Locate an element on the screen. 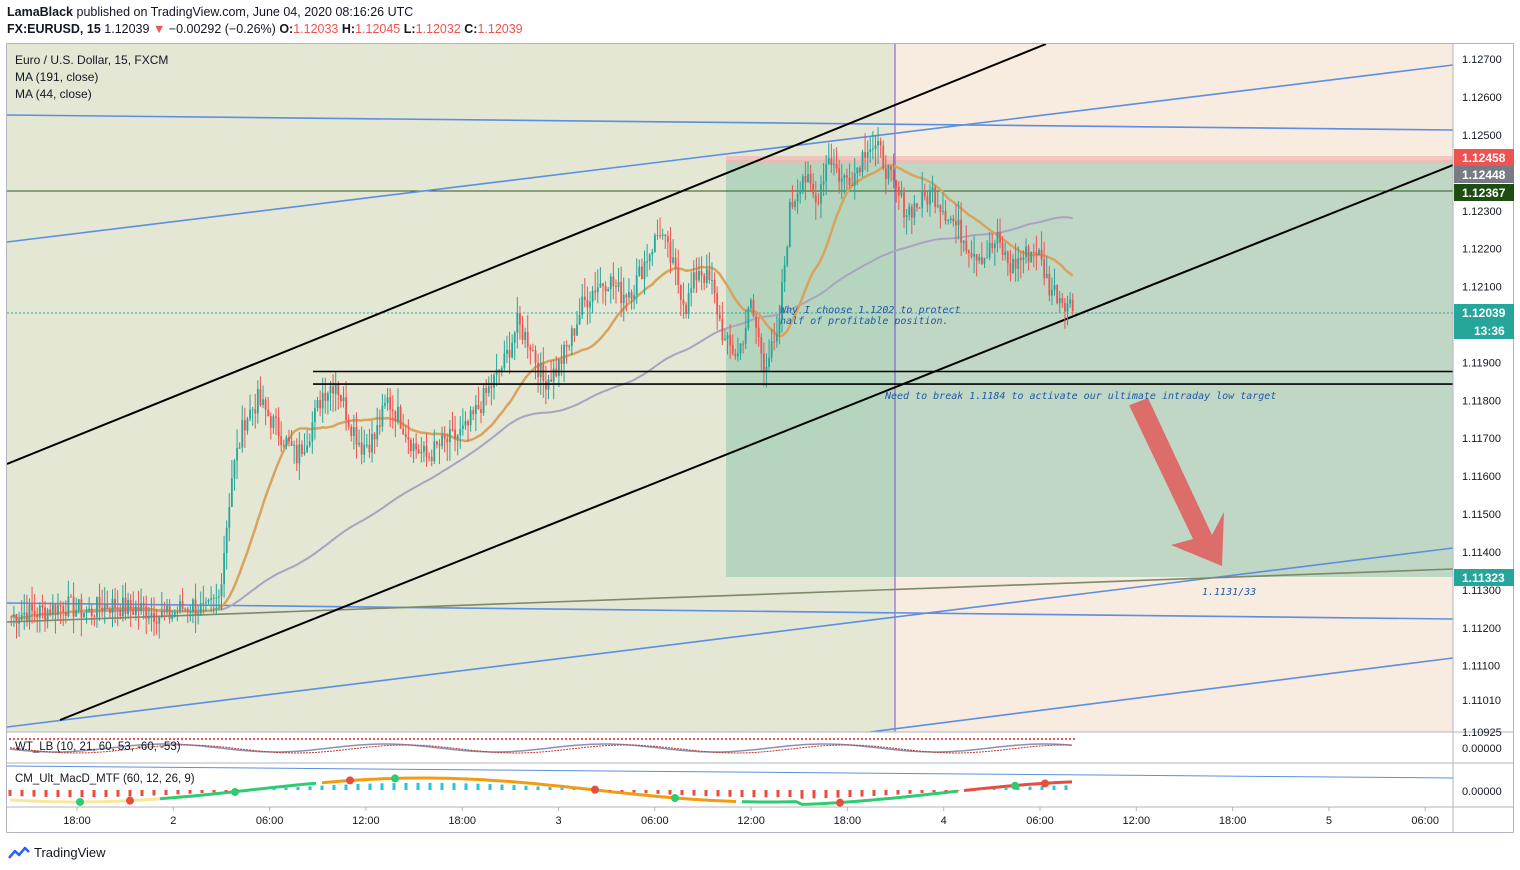 The image size is (1520, 870). svg-text: 1.12039 is located at coordinates (1484, 313).